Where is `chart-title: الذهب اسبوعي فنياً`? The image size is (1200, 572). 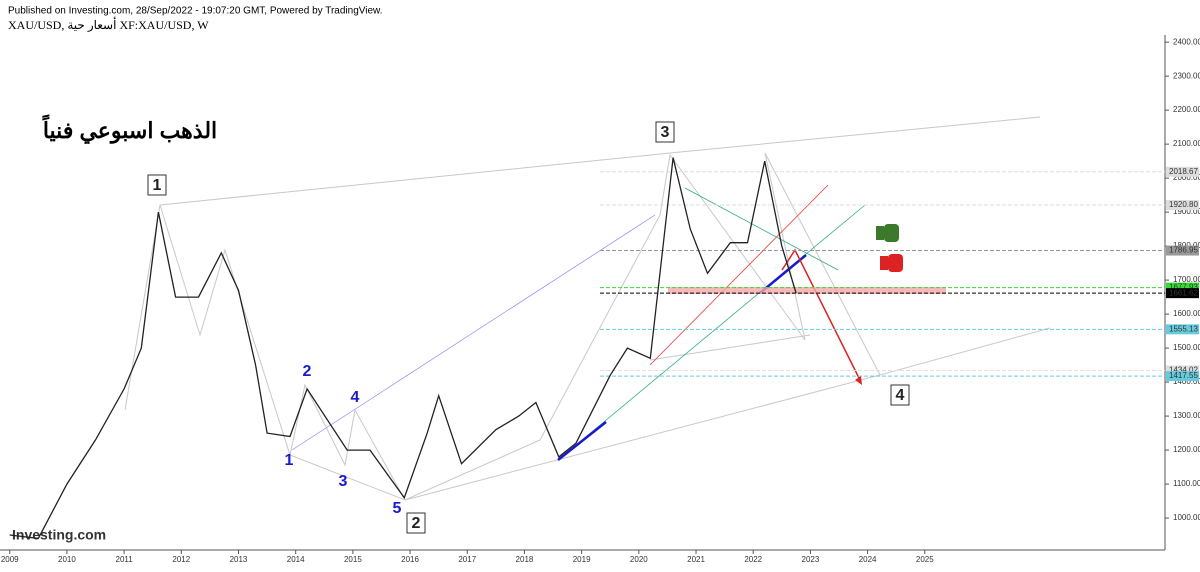
chart-title: الذهب اسبوعي فنياً is located at coordinates (129, 129).